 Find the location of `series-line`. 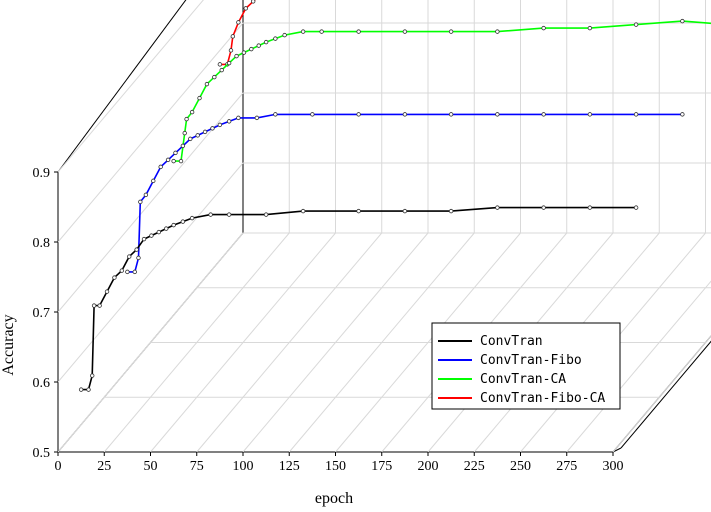

series-line is located at coordinates (237, 33).